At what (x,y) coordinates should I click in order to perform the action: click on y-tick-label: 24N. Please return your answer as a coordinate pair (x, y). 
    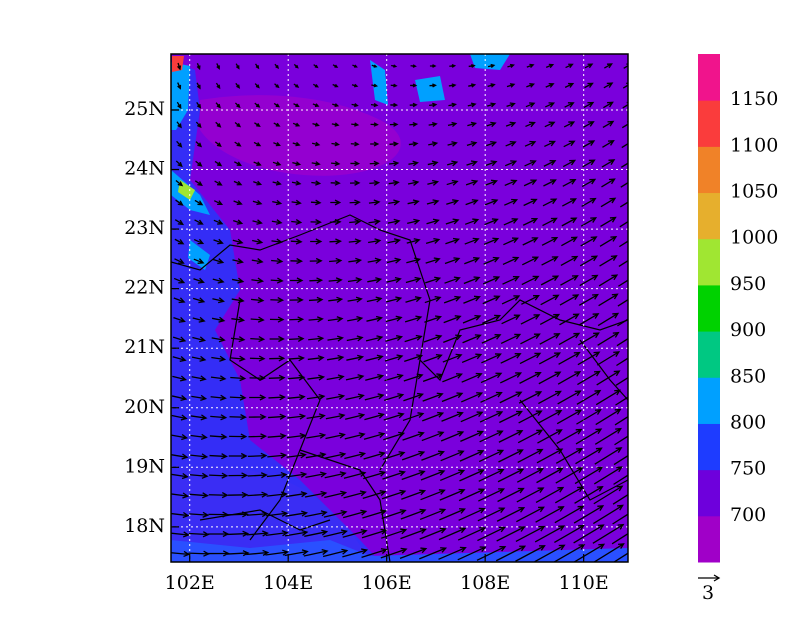
    Looking at the image, I should click on (144, 169).